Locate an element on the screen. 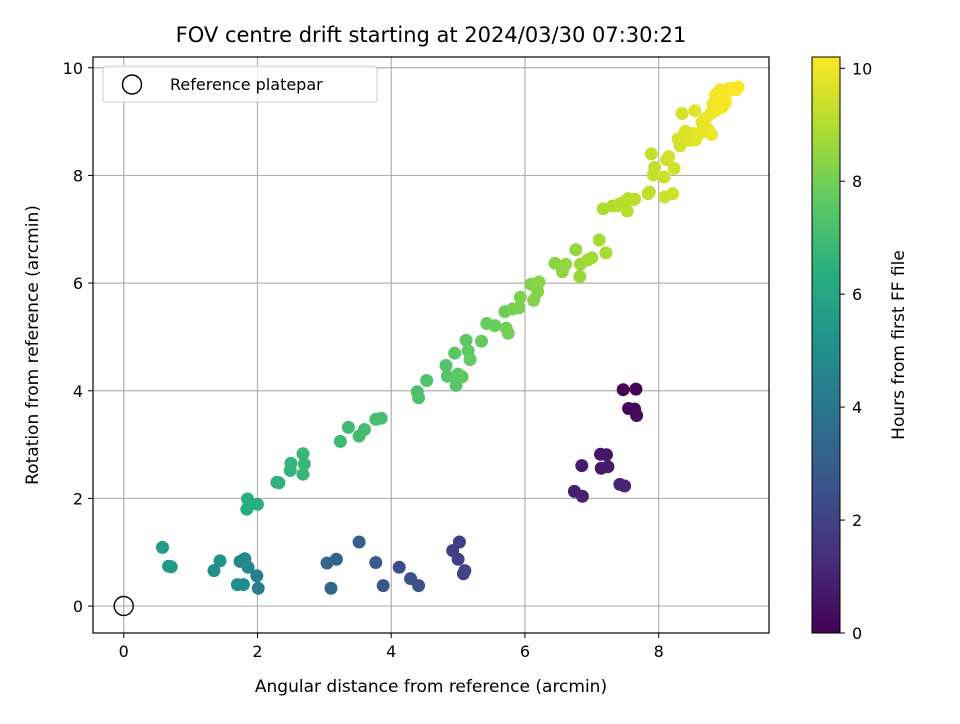  legend: Reference platepar is located at coordinates (240, 84).